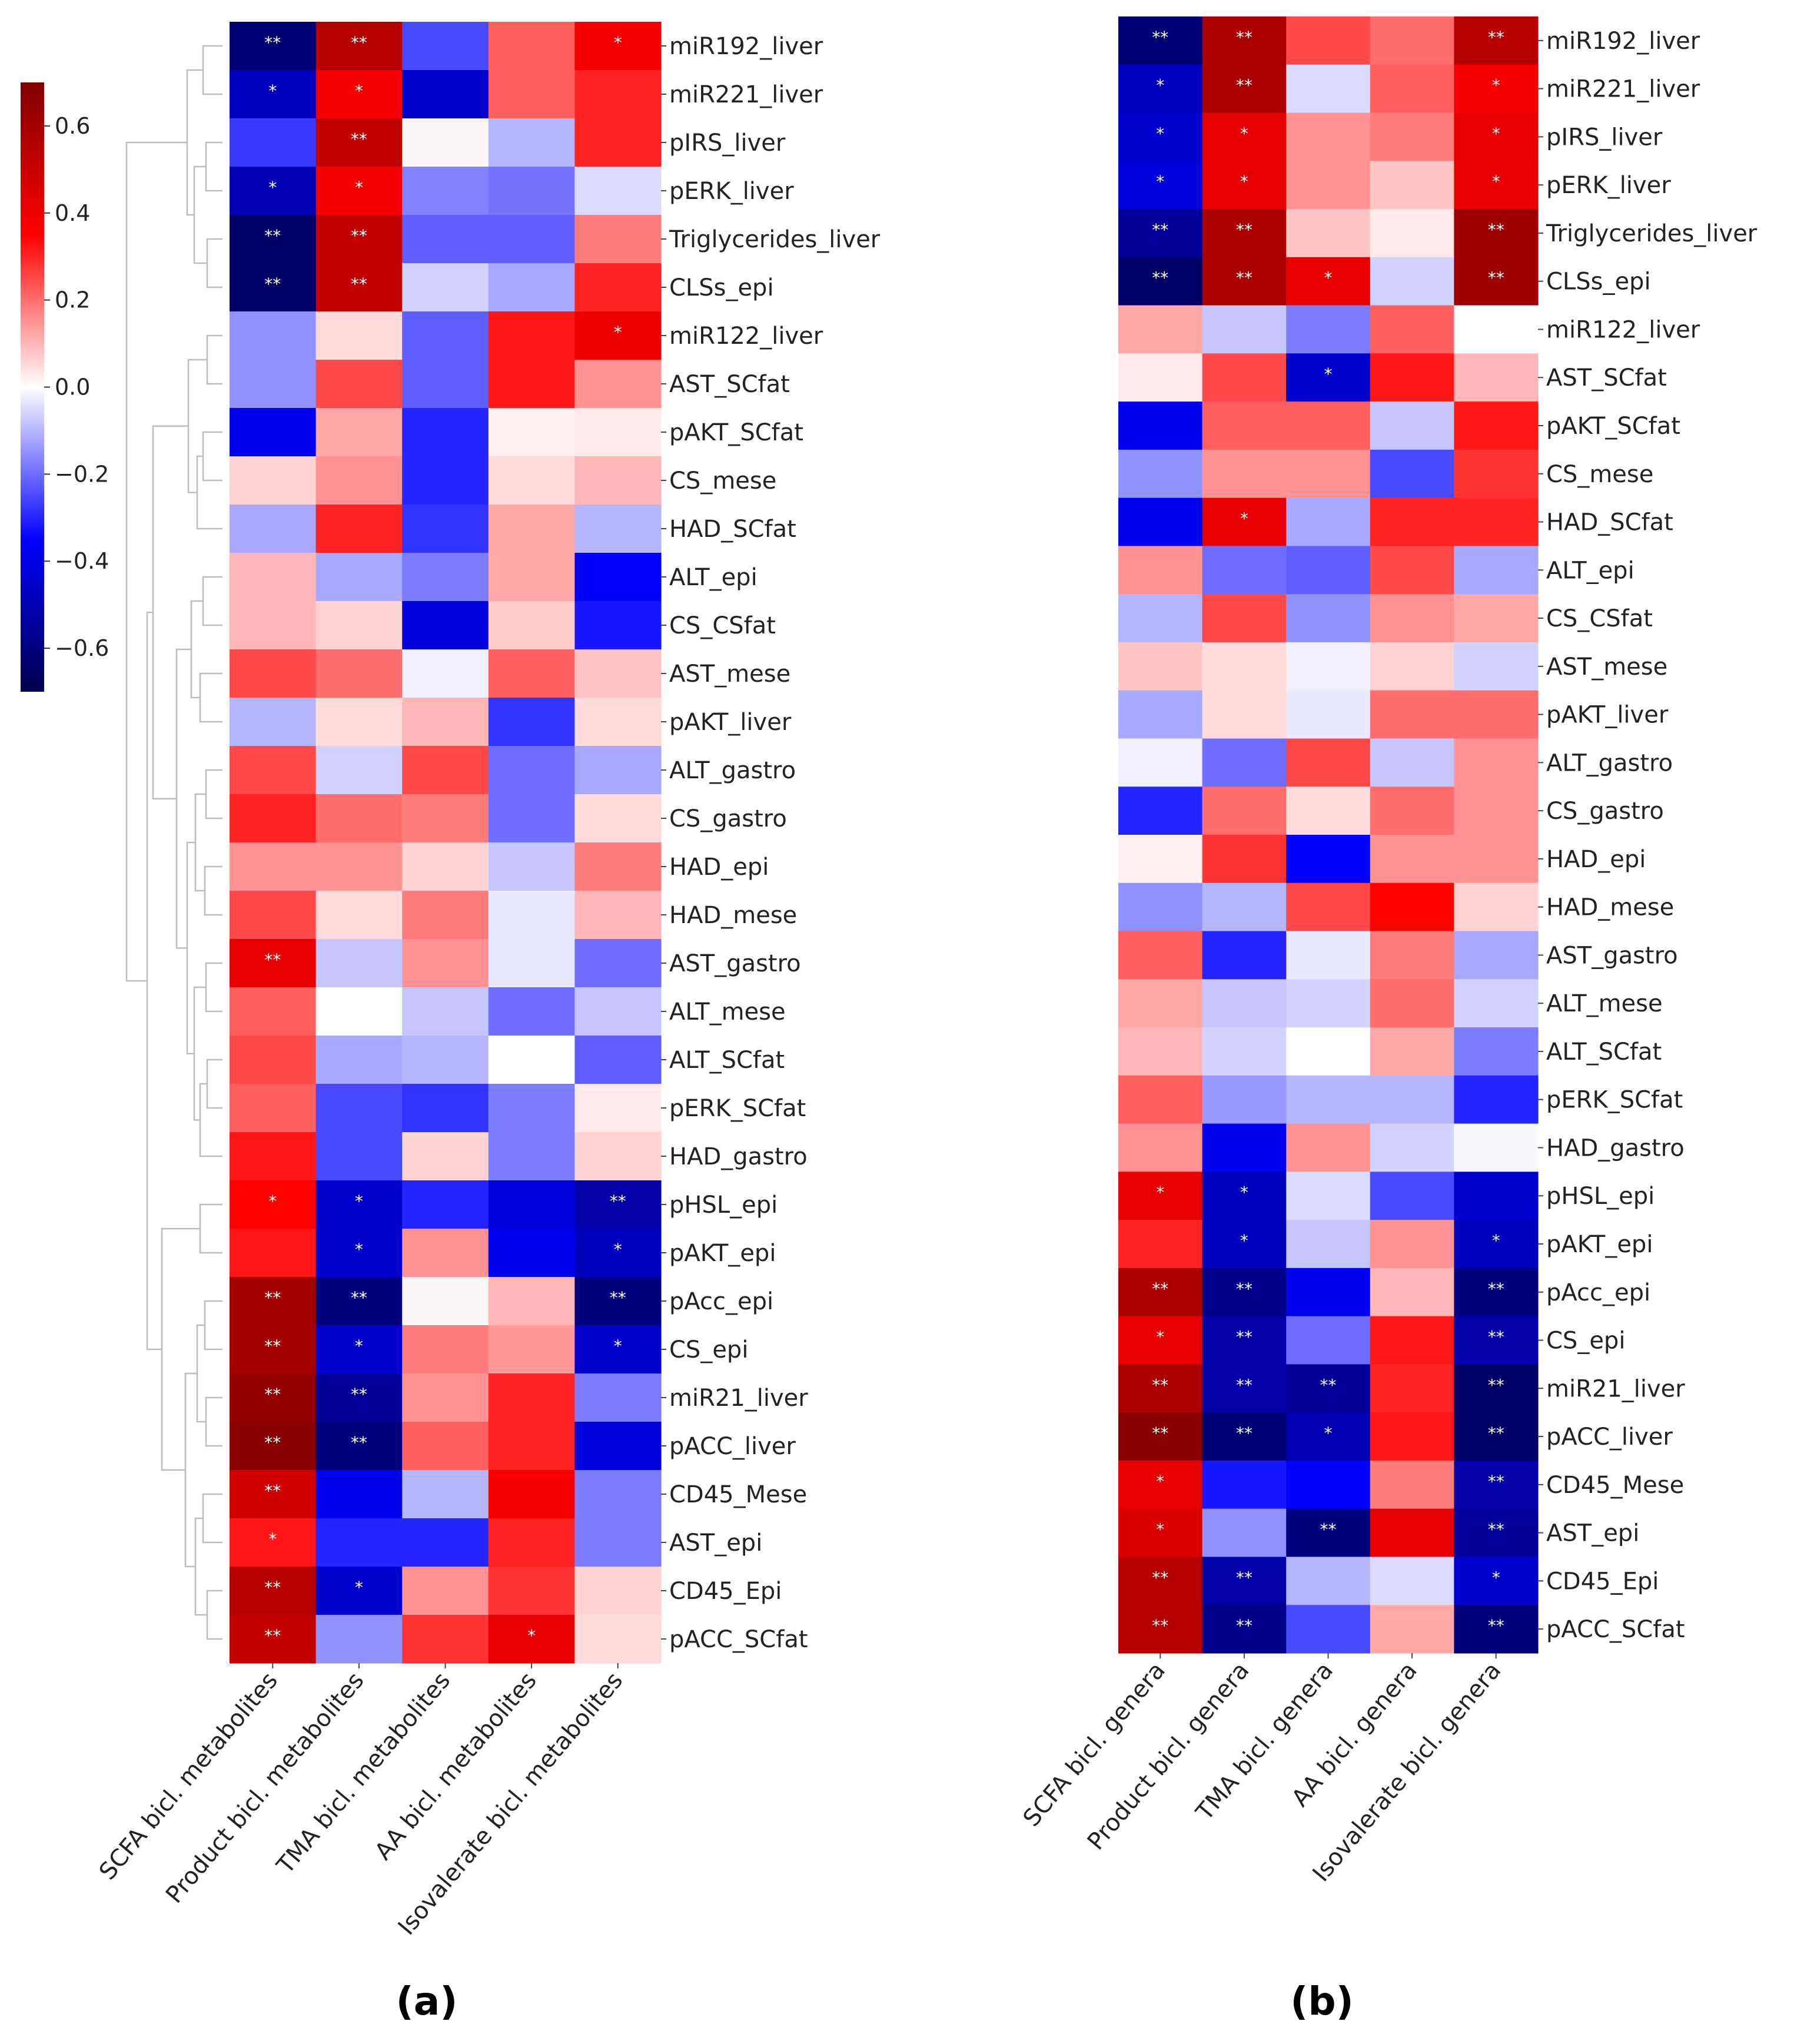 The image size is (1794, 2044). What do you see at coordinates (725, 1592) in the screenshot?
I see `row-label: CD45_Epi` at bounding box center [725, 1592].